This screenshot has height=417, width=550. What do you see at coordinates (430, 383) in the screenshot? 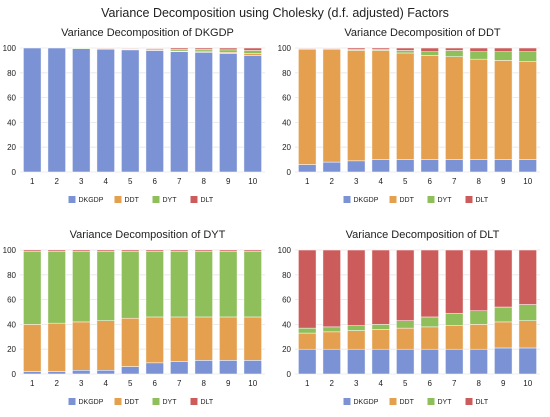
I see `x-tick-label: 6` at bounding box center [430, 383].